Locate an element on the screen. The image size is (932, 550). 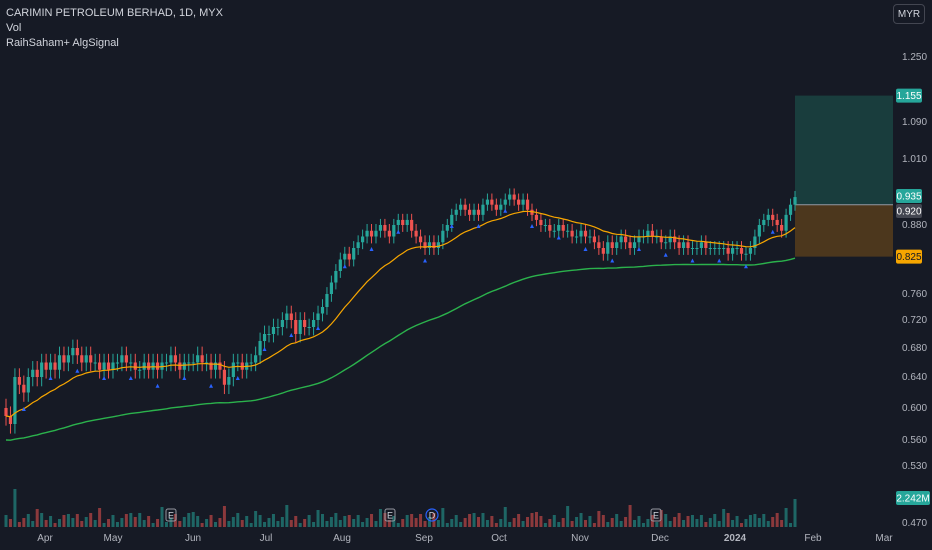
x-tick-label: Feb is located at coordinates (813, 538).